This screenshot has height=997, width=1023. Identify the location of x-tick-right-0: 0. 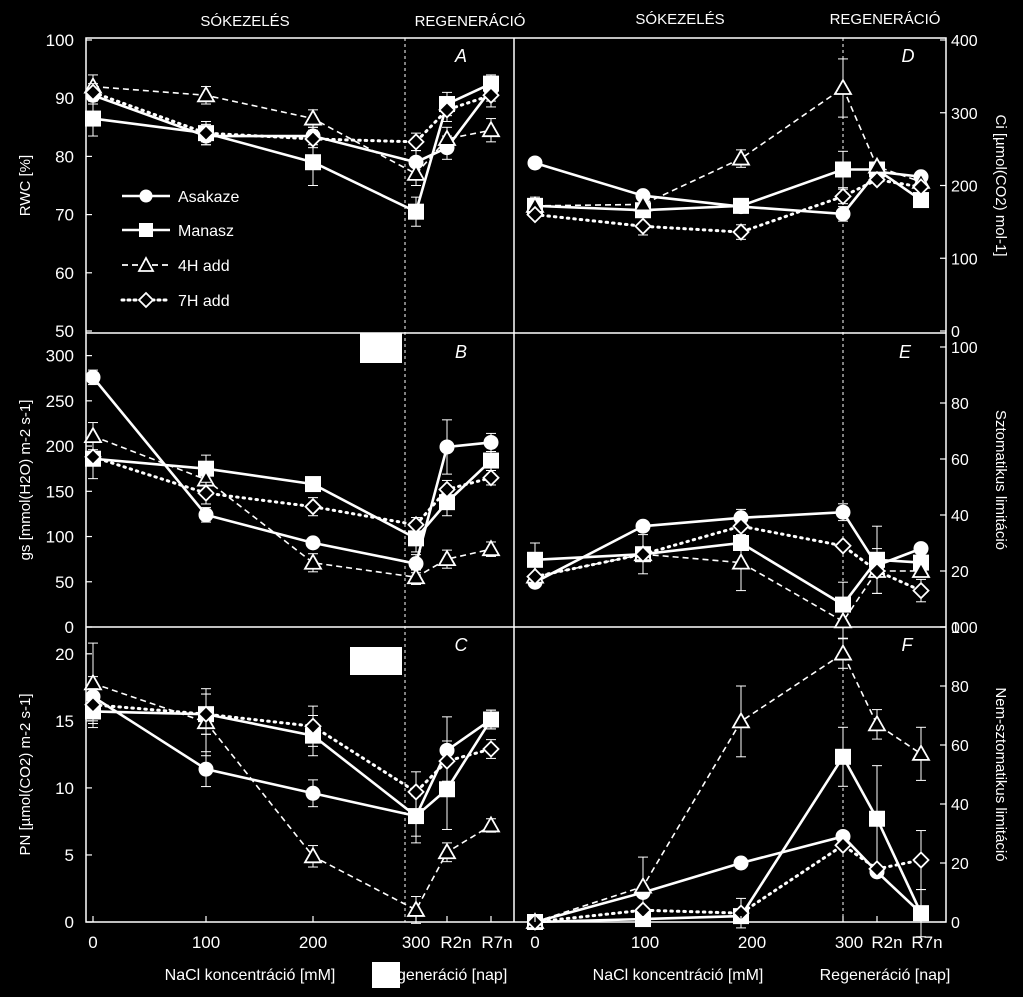
(534, 942).